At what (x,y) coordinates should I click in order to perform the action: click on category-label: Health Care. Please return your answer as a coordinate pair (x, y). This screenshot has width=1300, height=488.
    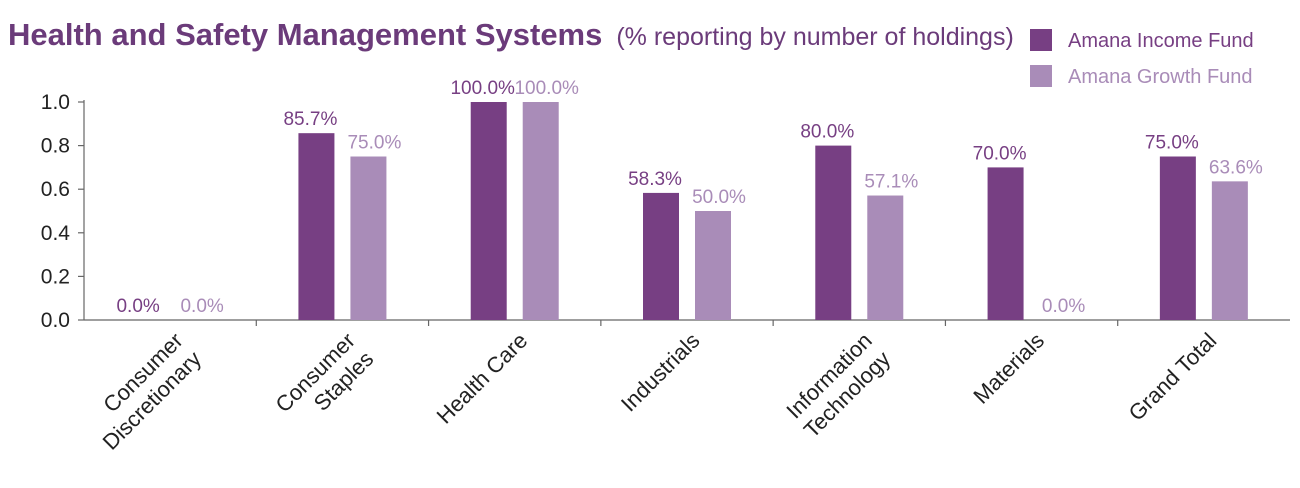
    Looking at the image, I should click on (482, 378).